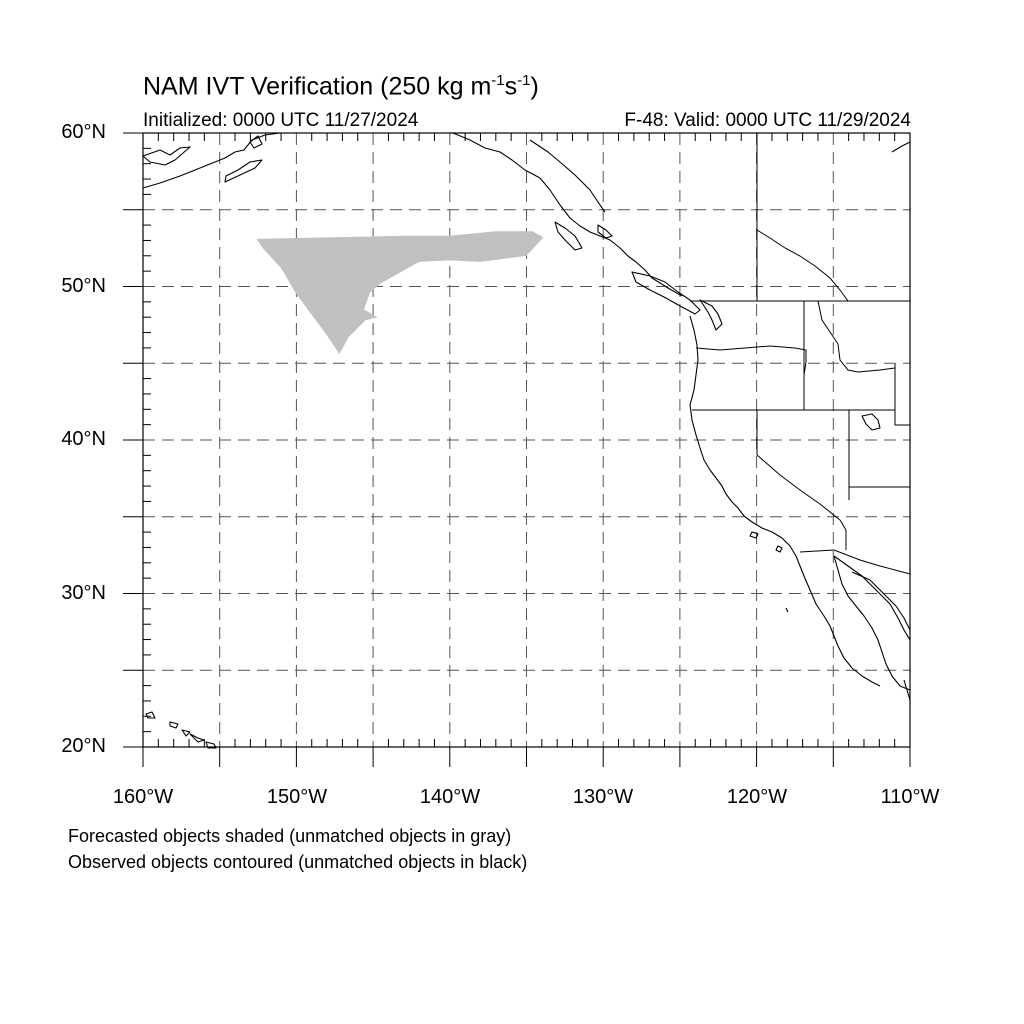  I want to click on init-time-label: Initialized: 0000 UTC 11/27/2024, so click(281, 120).